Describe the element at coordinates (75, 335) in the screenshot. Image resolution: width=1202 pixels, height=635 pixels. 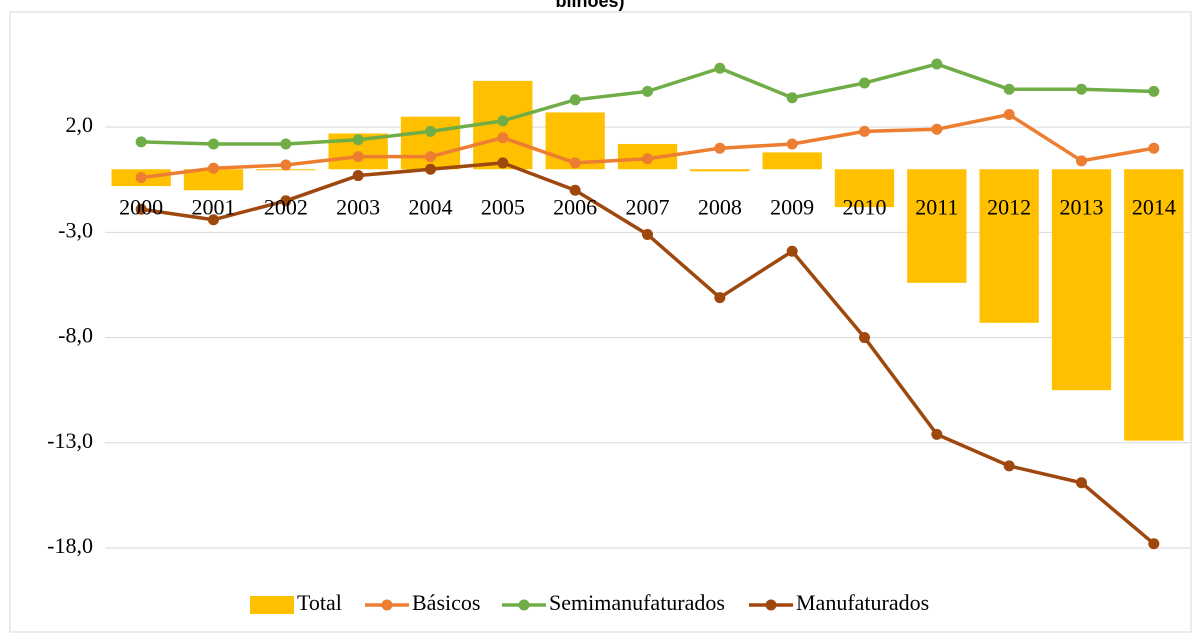
I see `y-tick-label: -8,0` at that location.